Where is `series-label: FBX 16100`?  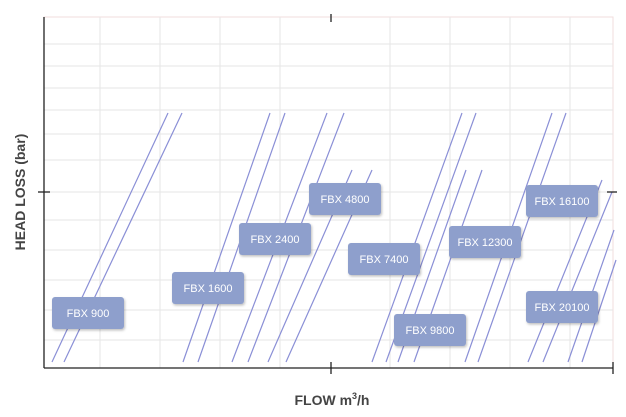 series-label: FBX 16100 is located at coordinates (562, 201).